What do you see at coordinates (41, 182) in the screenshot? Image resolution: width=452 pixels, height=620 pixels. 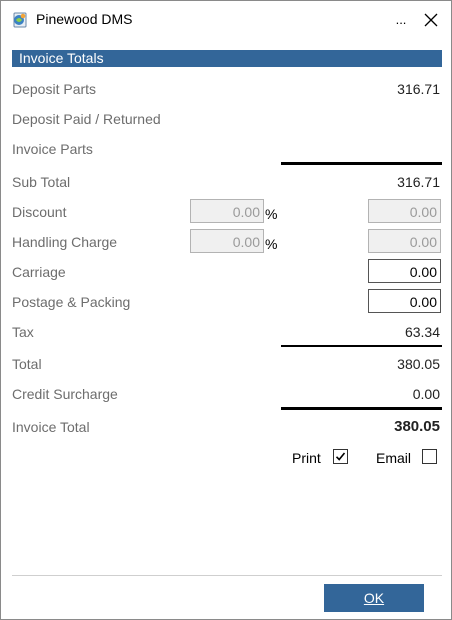 I see `sub-total-label: Sub Total` at bounding box center [41, 182].